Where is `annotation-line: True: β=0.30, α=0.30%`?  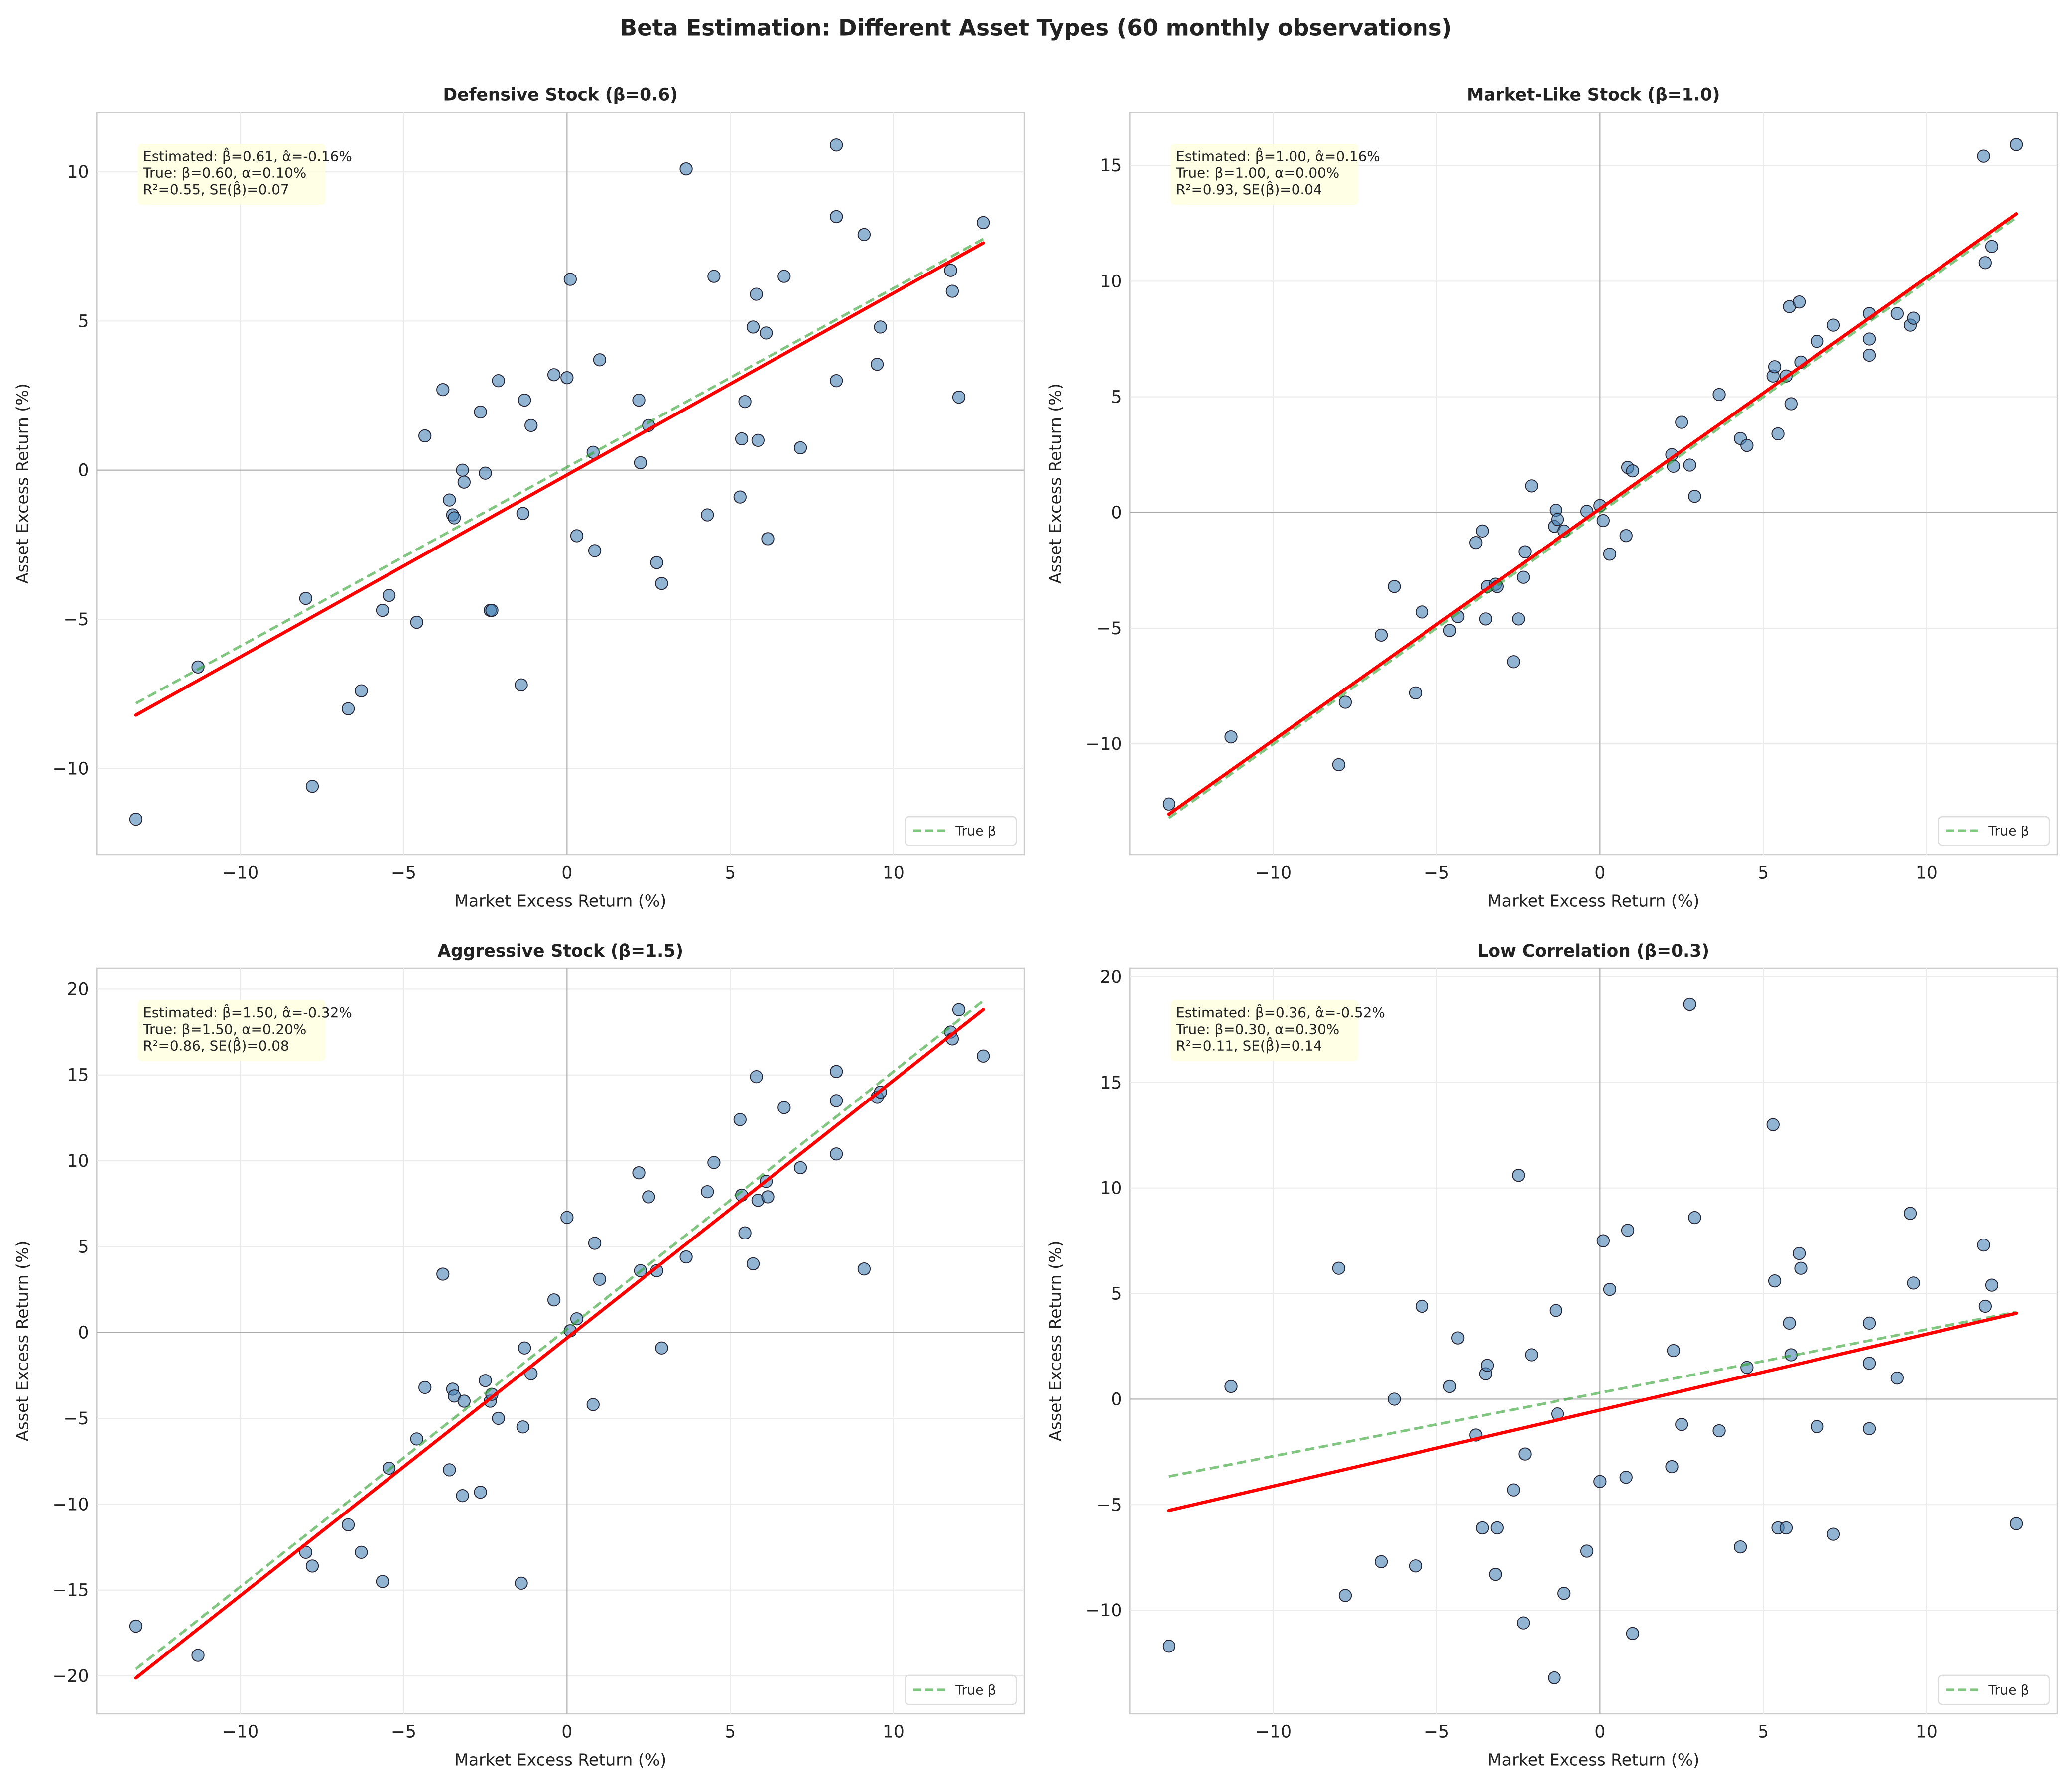 annotation-line: True: β=0.30, α=0.30% is located at coordinates (1257, 1029).